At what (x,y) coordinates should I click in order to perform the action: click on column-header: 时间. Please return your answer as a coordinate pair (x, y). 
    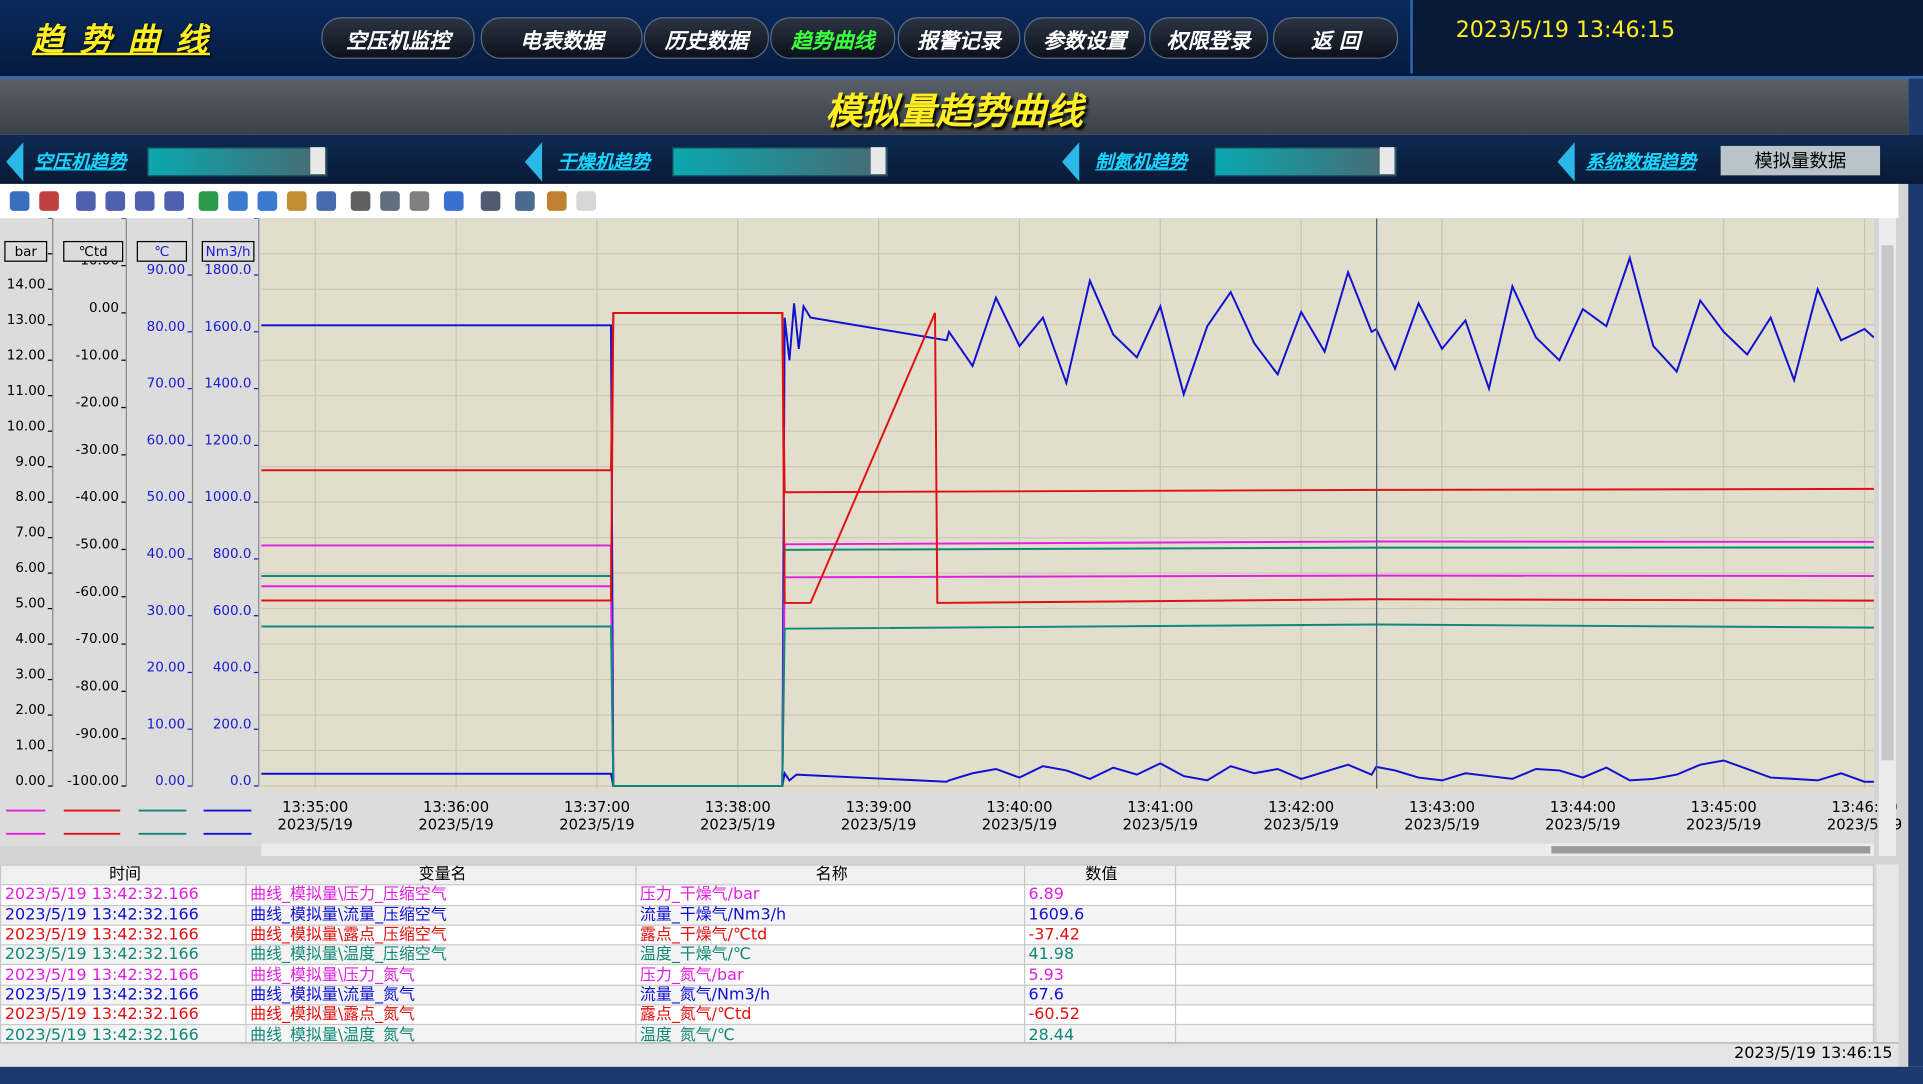
    Looking at the image, I should click on (123, 875).